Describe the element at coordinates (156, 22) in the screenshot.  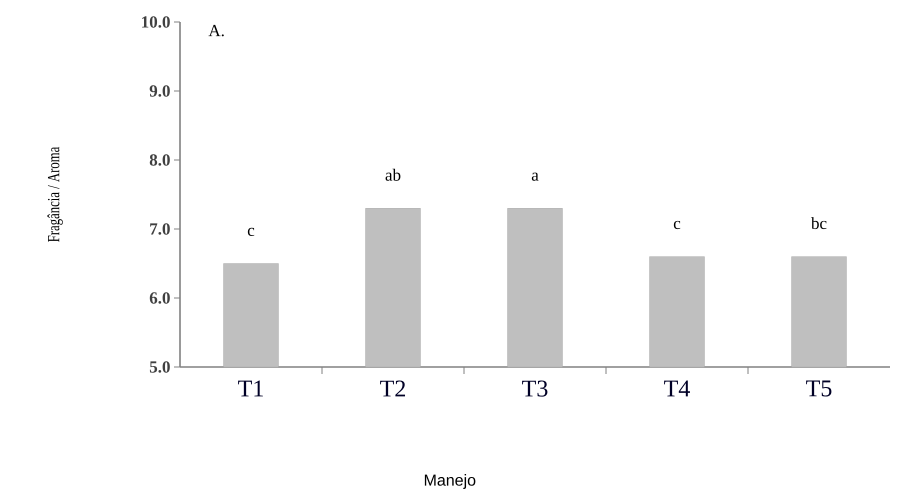
I see `y-tick-label: 10.0` at that location.